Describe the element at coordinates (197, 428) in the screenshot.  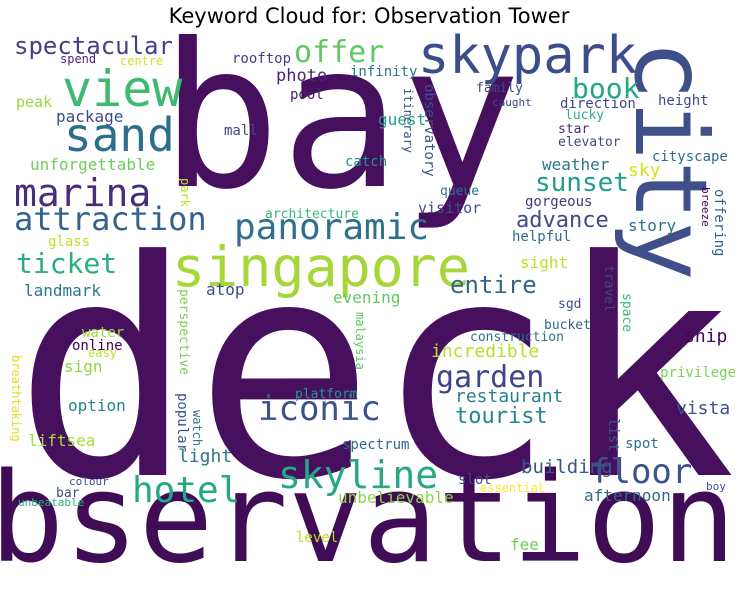
I see `word-watch: watch` at that location.